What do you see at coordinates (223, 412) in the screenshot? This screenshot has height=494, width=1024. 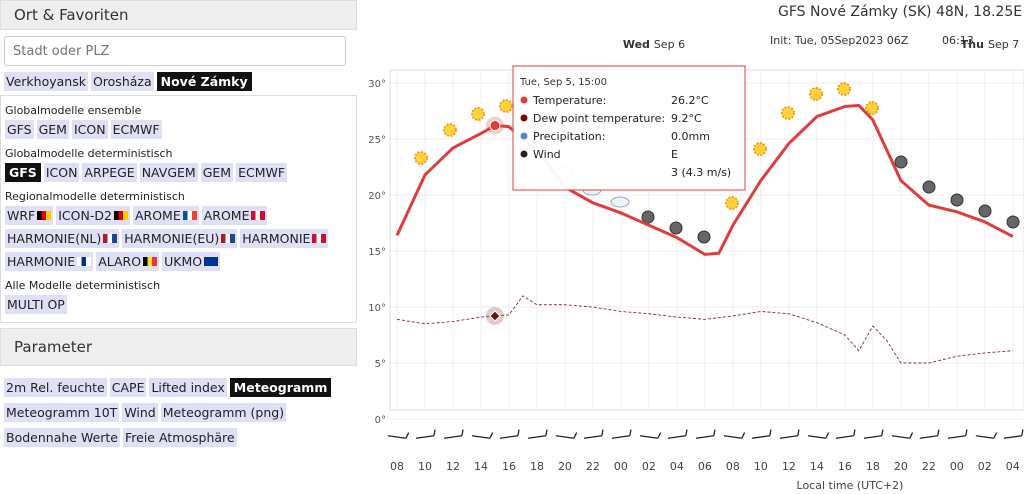 I see `parameter-button: Meteogramm (png)` at bounding box center [223, 412].